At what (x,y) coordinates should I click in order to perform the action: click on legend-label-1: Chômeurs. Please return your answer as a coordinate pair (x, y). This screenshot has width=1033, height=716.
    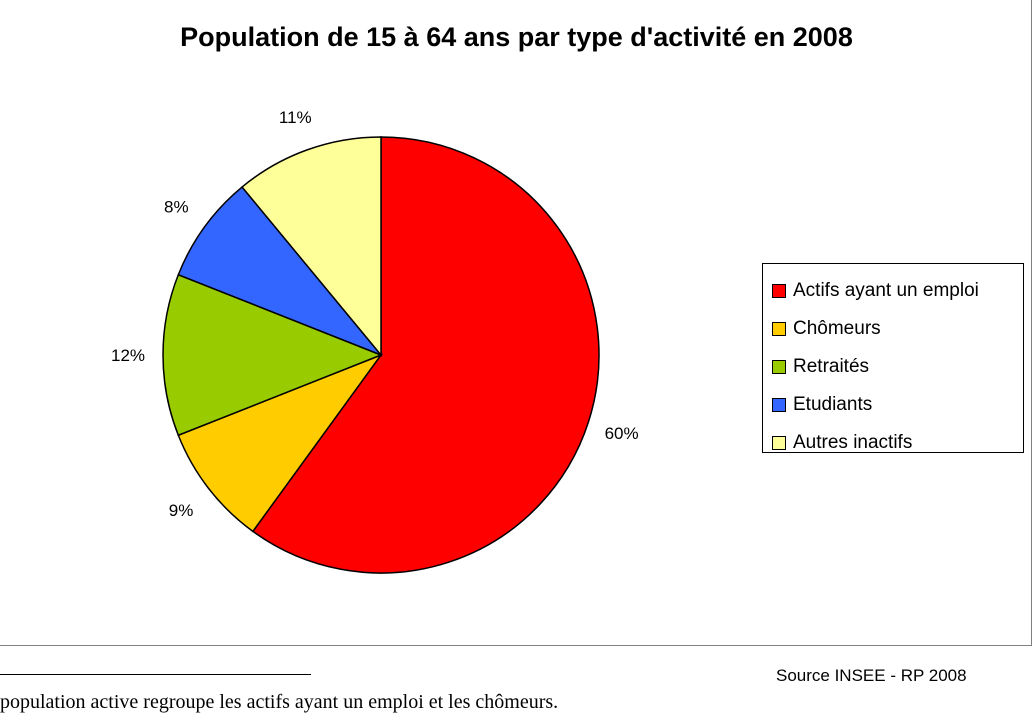
    Looking at the image, I should click on (837, 328).